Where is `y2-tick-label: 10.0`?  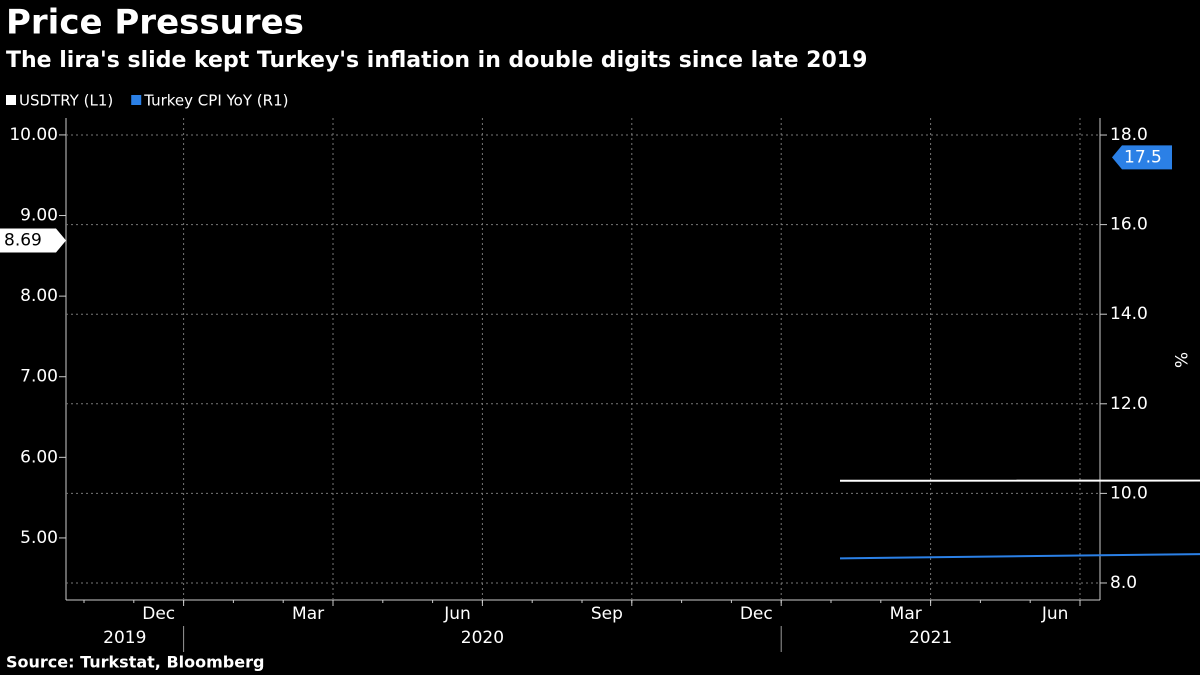
y2-tick-label: 10.0 is located at coordinates (1129, 493).